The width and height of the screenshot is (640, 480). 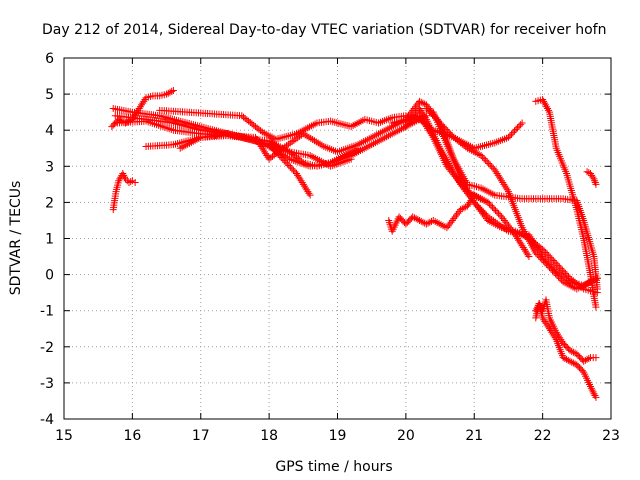 I want to click on y-tick-label: -1, so click(x=47, y=312).